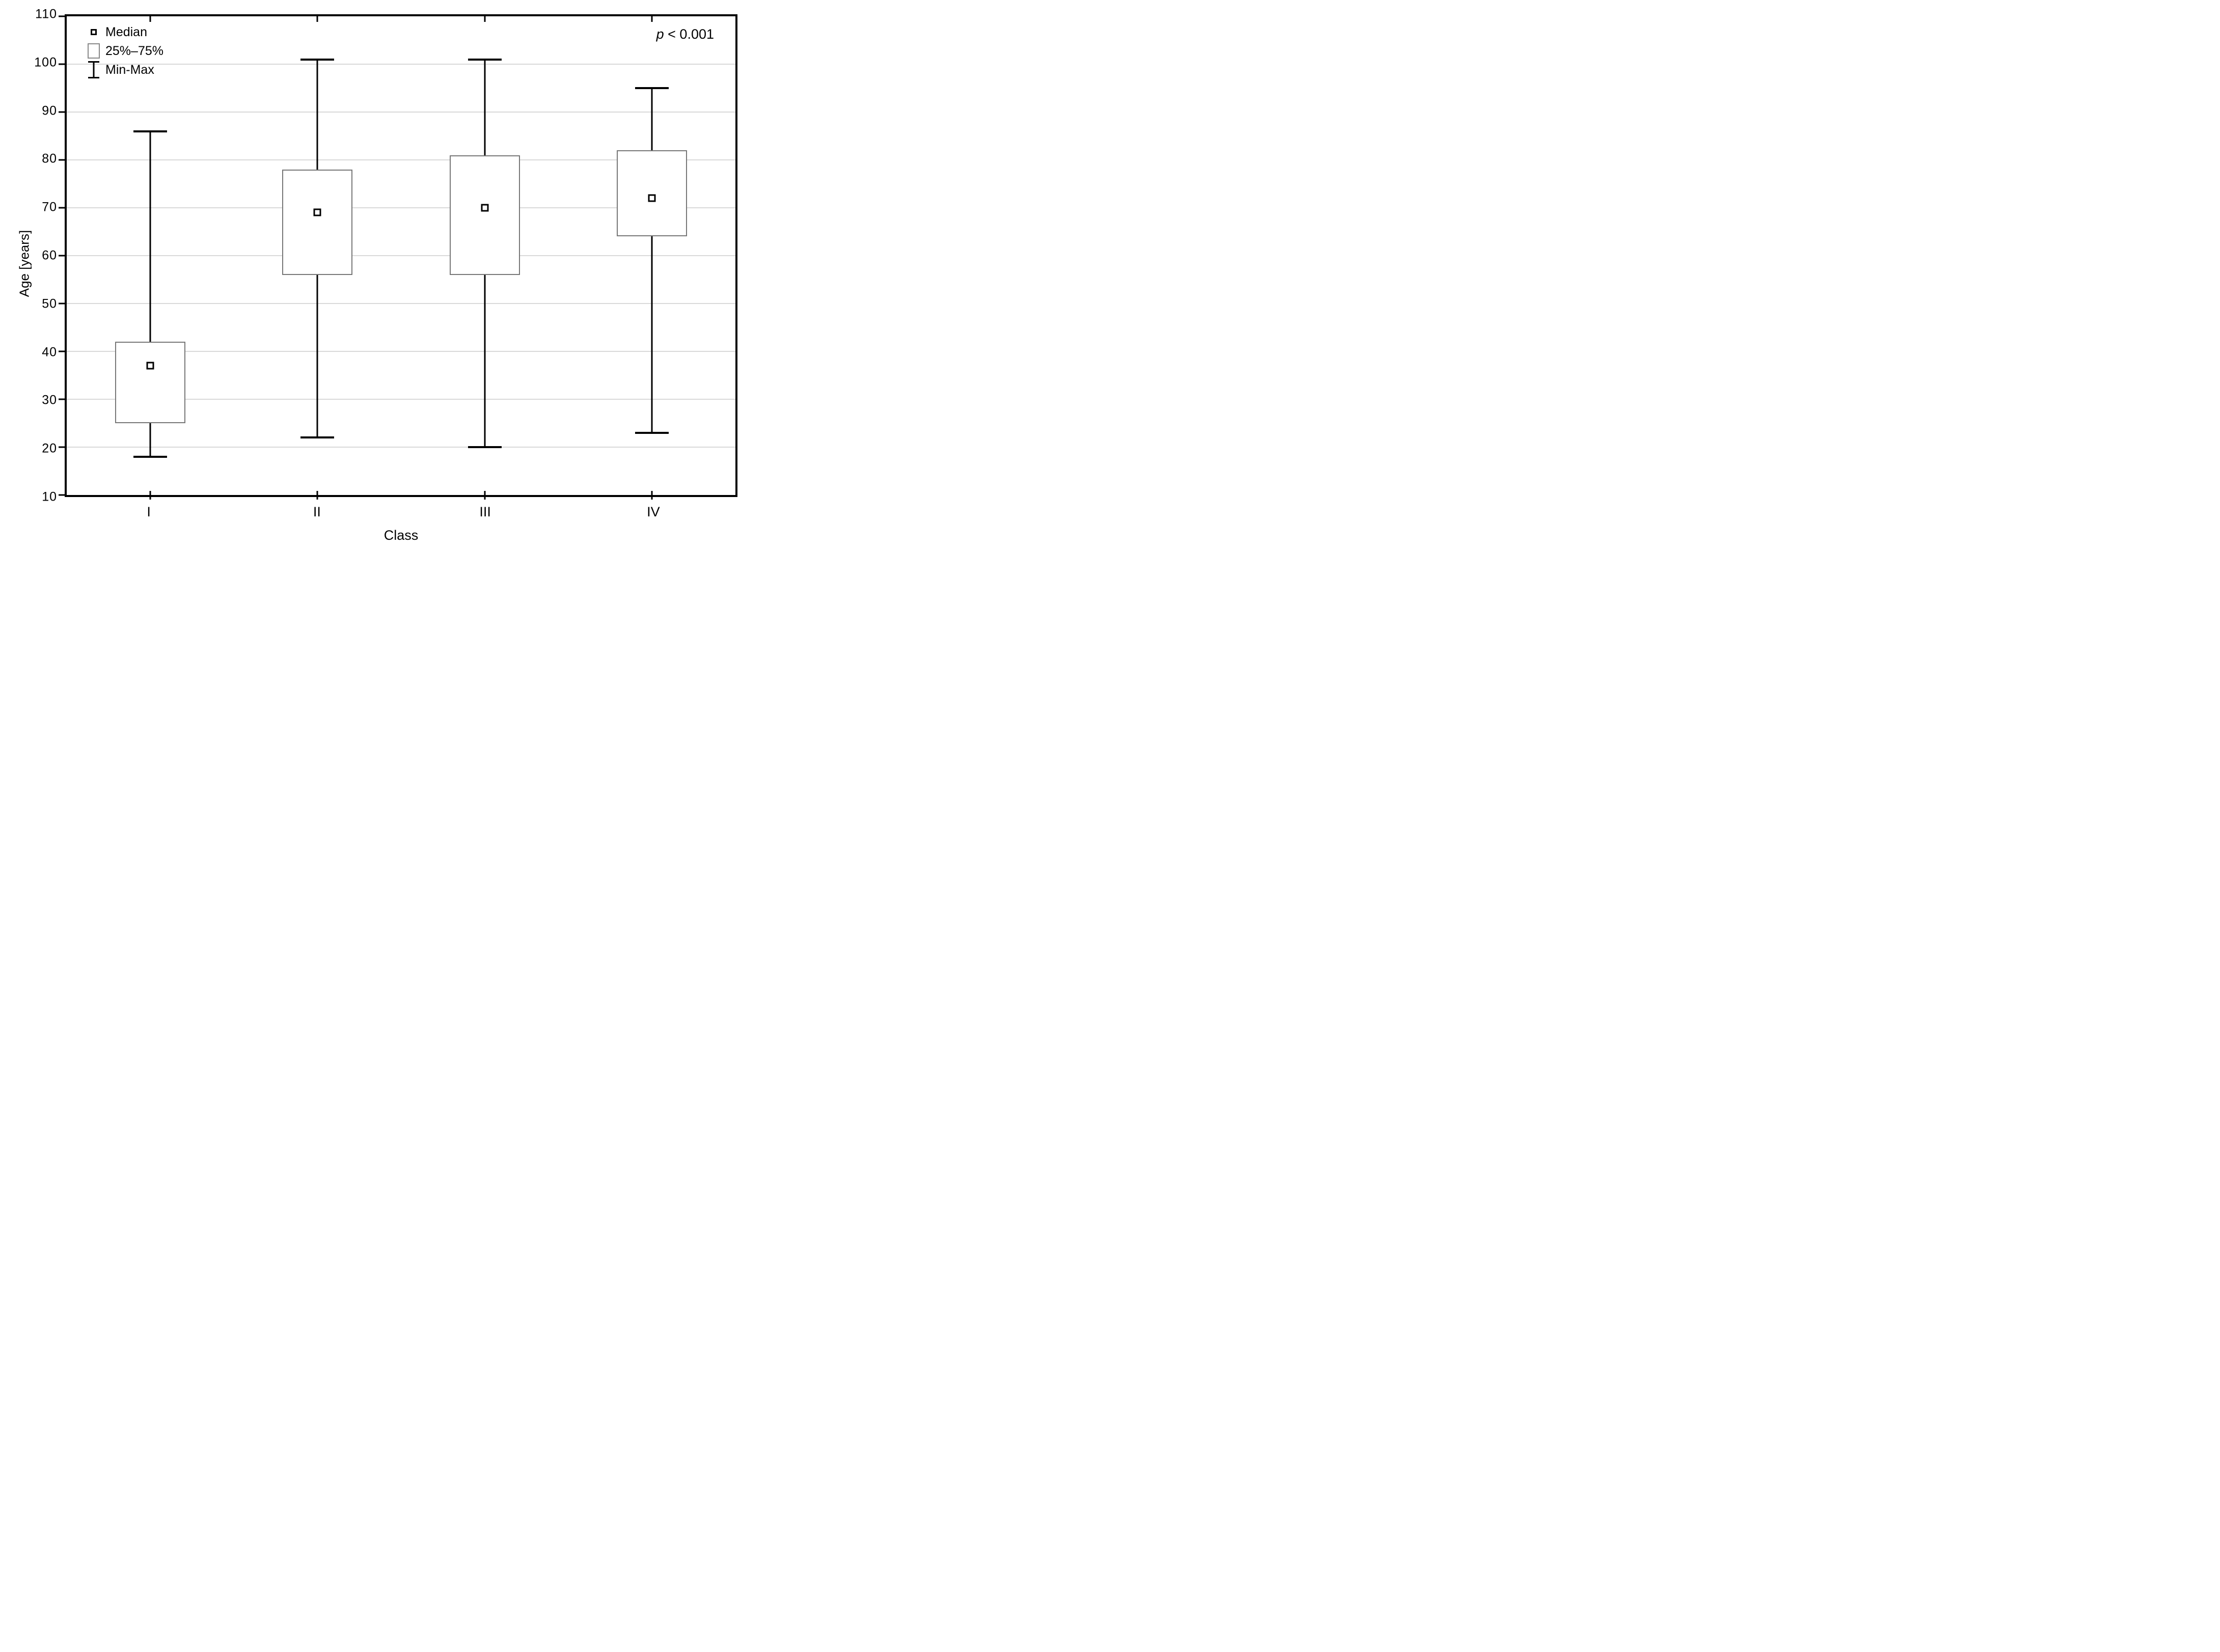  What do you see at coordinates (653, 511) in the screenshot?
I see `x-tick-label-IV: IV` at bounding box center [653, 511].